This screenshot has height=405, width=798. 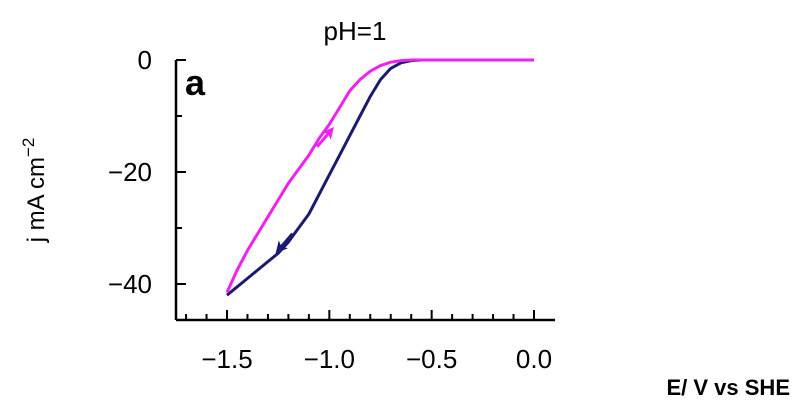 I want to click on y-tick-label: −20, so click(x=130, y=172).